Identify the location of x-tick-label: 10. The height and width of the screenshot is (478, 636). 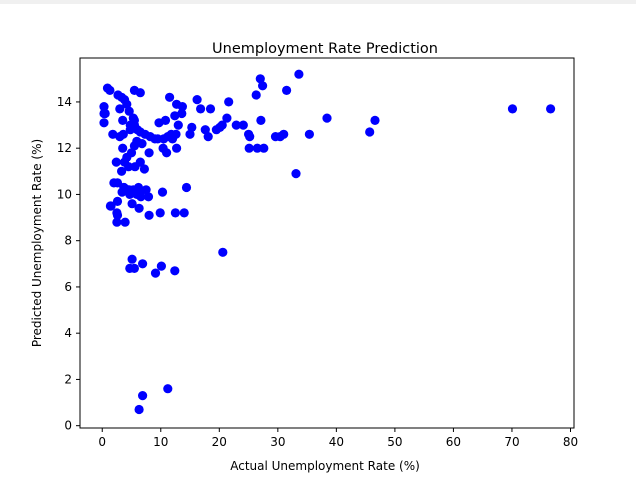
(160, 442).